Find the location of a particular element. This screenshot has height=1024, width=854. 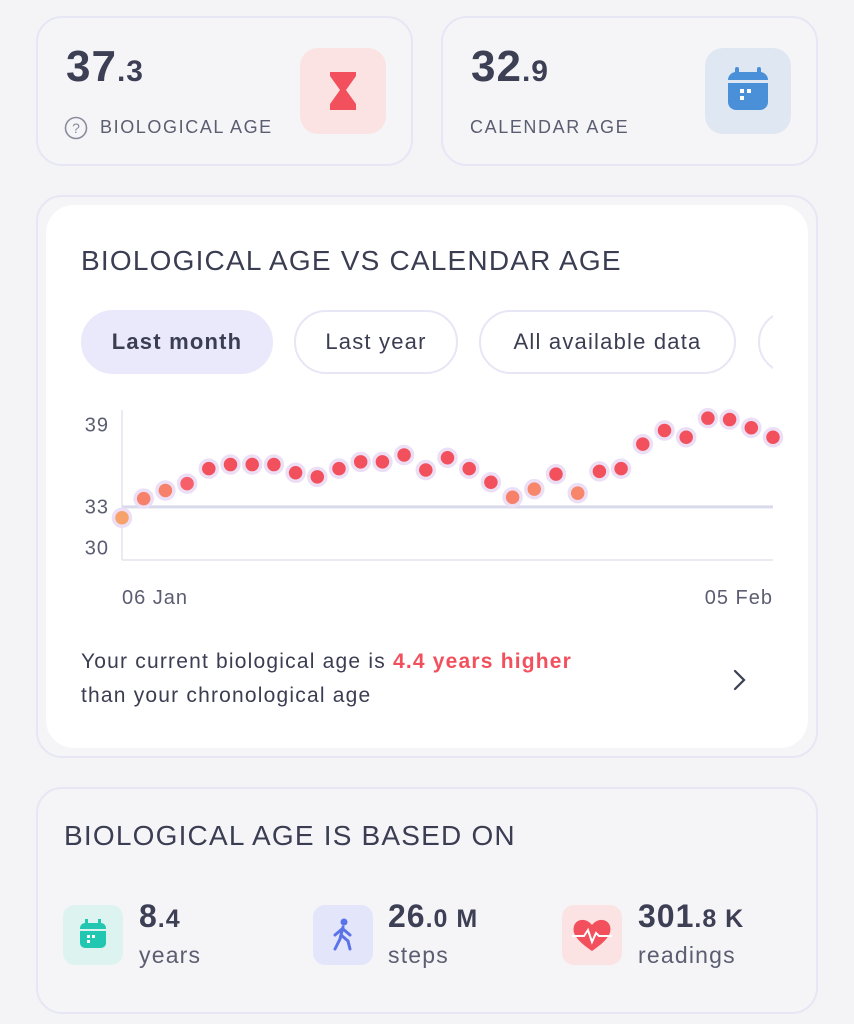

summary-highlight: 4.4 years higher is located at coordinates (482, 661).